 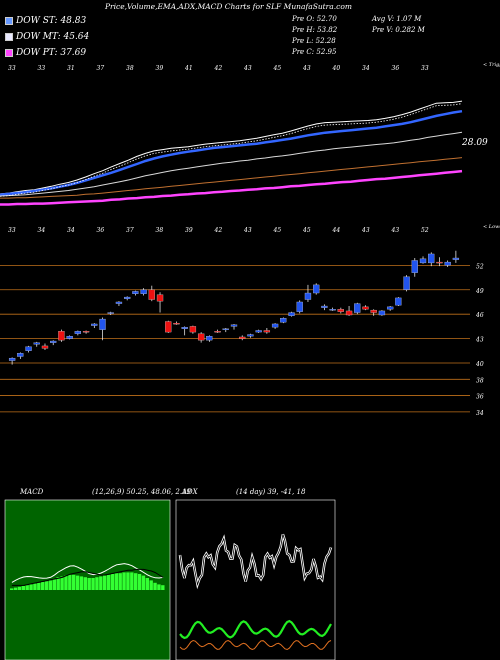 What do you see at coordinates (130, 68) in the screenshot?
I see `ema-top-label: 38` at bounding box center [130, 68].